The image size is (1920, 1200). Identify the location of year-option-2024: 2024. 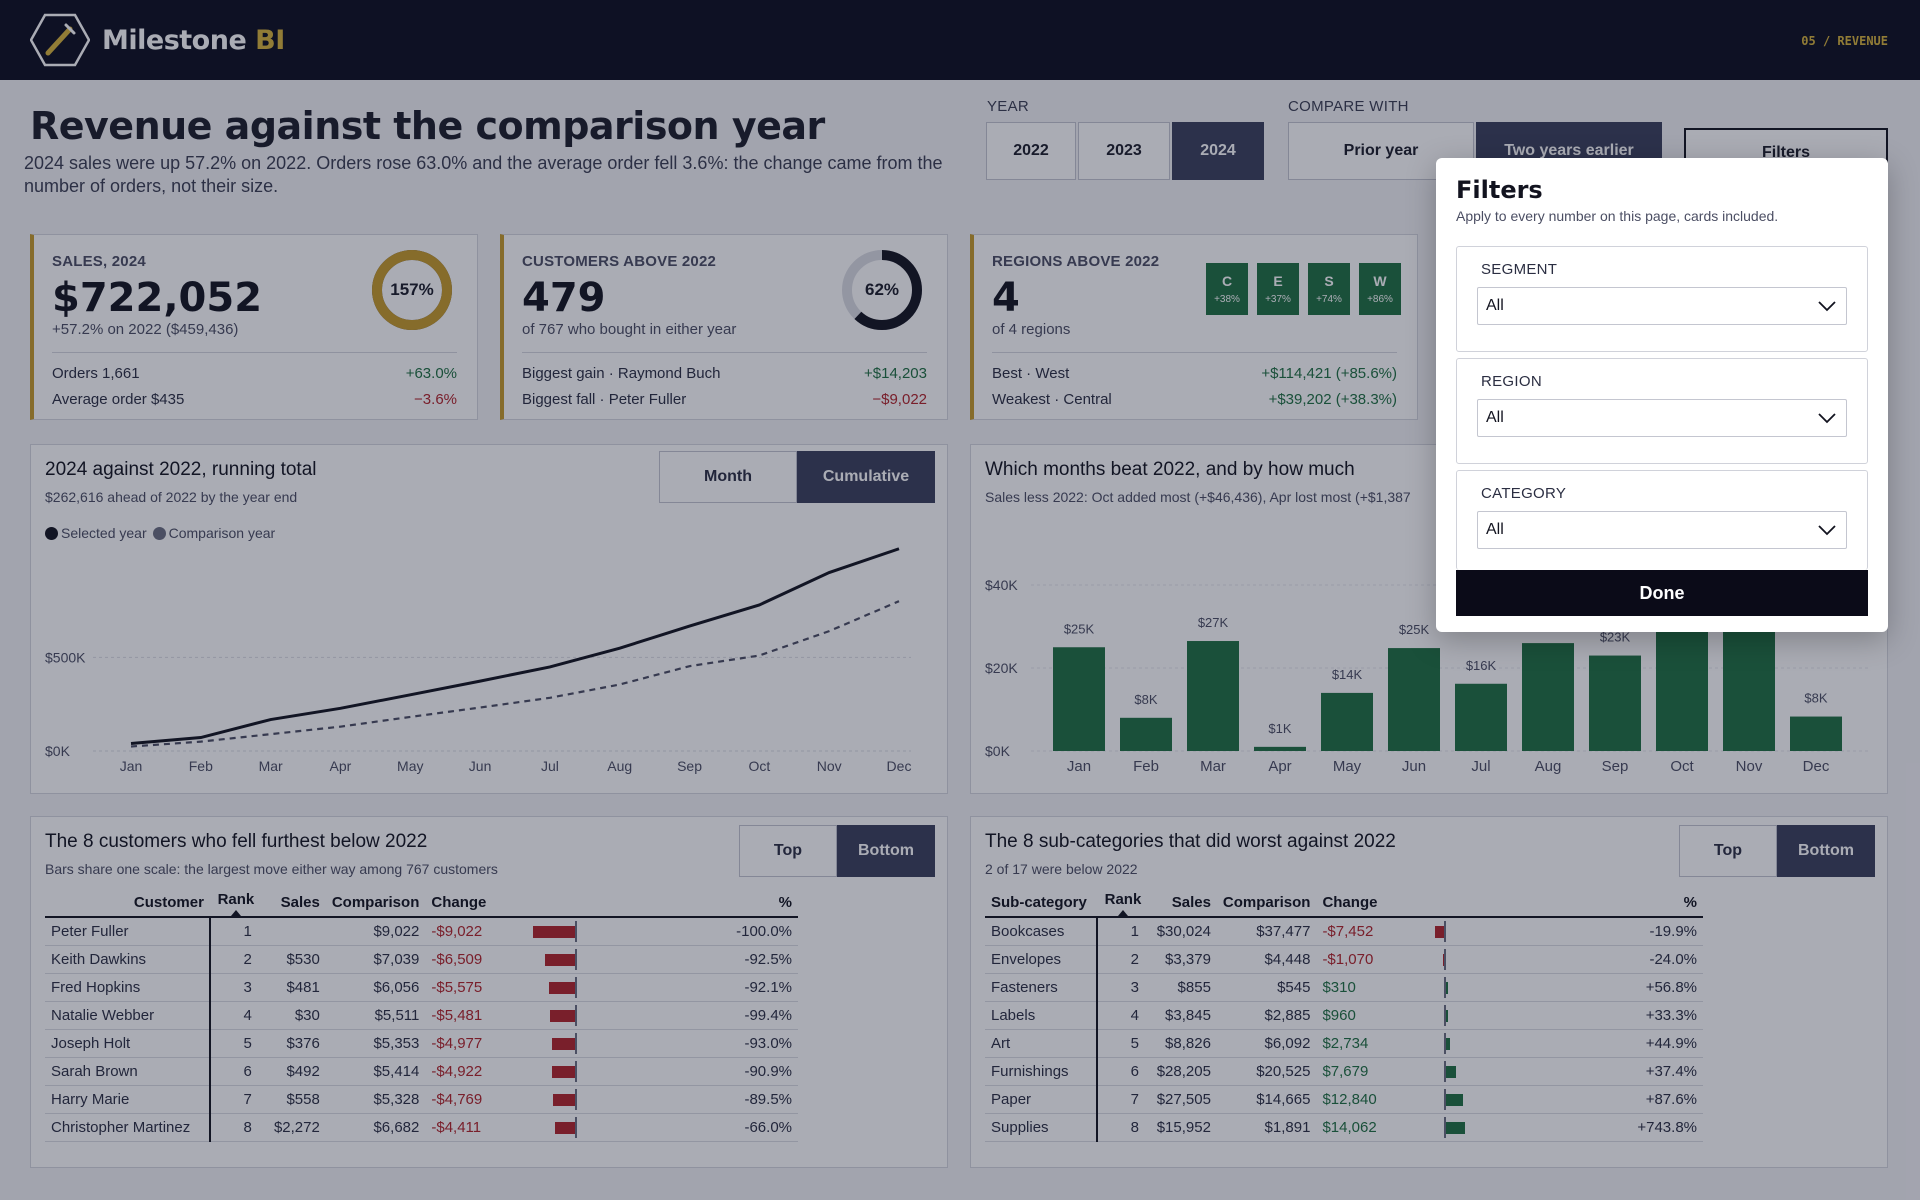
(1218, 151).